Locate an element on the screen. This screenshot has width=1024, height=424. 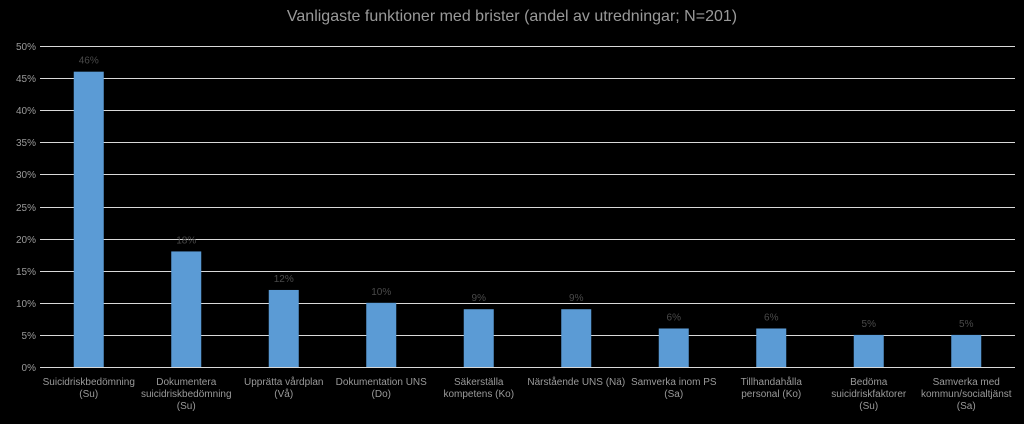
x-category-label-line: Dokumentation UNS is located at coordinates (381, 382).